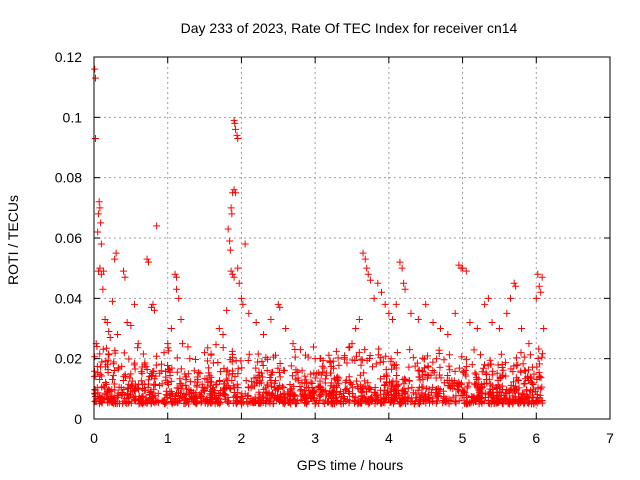 This screenshot has width=640, height=480. I want to click on x-tick-label: 2, so click(242, 438).